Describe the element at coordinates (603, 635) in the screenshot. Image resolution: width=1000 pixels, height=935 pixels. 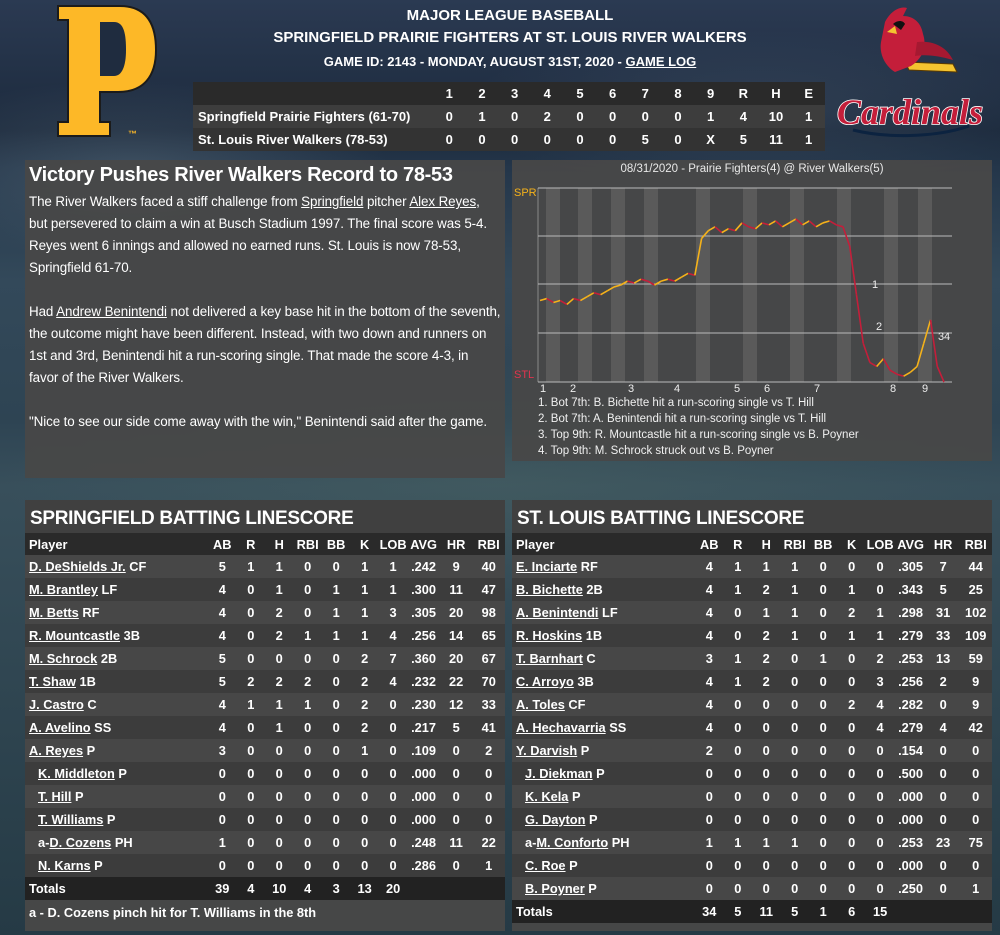
I see `player-cell: R. Hoskins 1B` at that location.